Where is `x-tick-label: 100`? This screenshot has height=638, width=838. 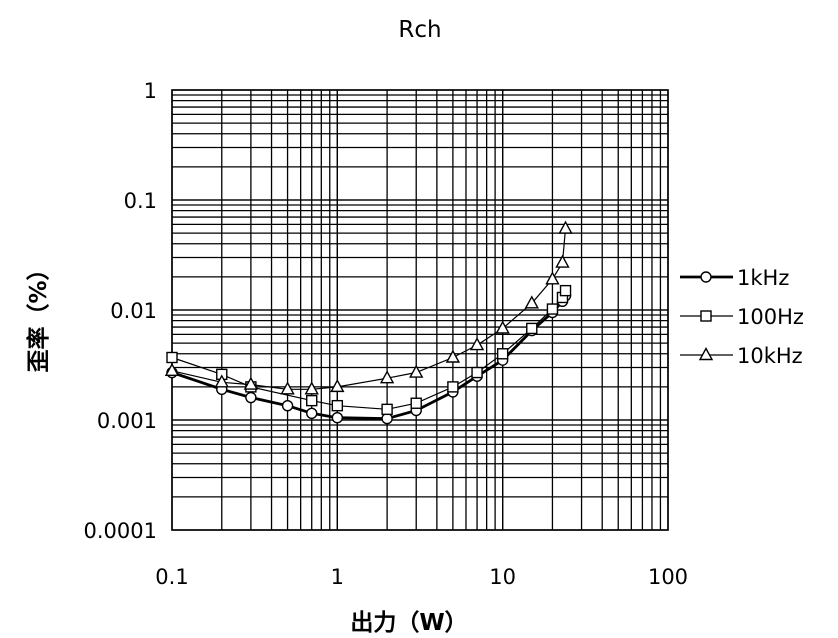
x-tick-label: 100 is located at coordinates (668, 577).